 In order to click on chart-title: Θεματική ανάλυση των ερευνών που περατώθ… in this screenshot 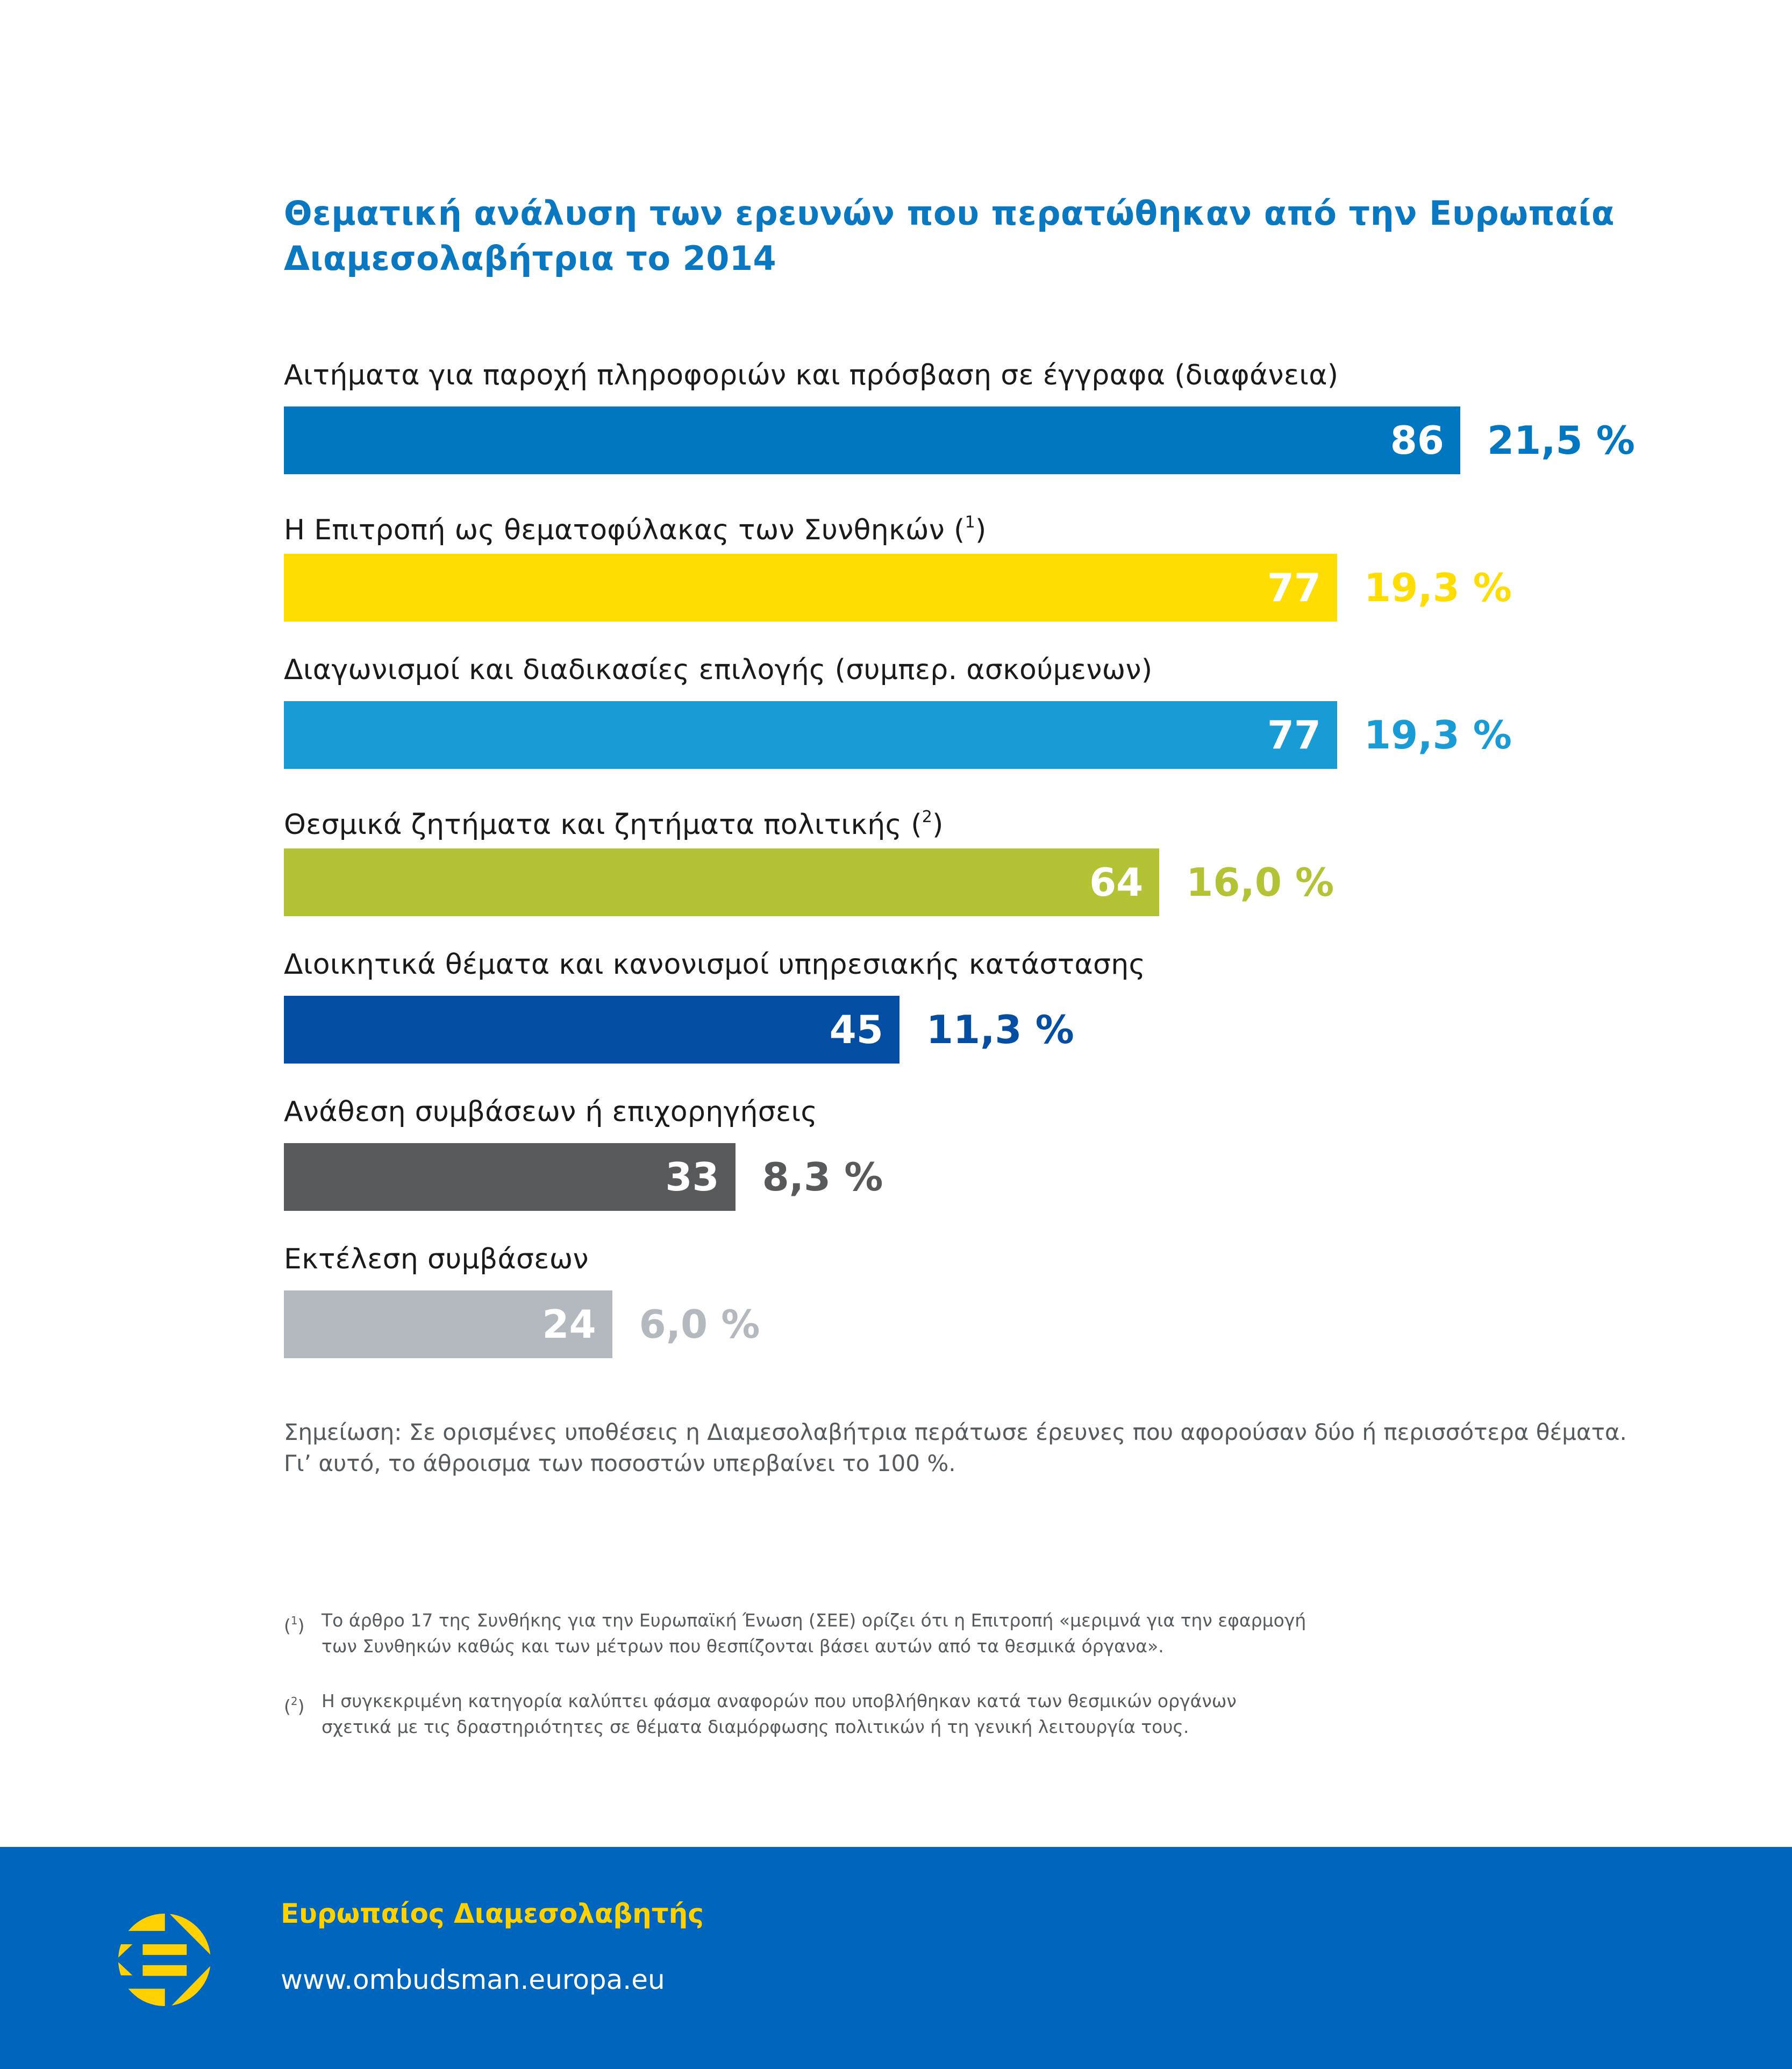, I will do `click(956, 236)`.